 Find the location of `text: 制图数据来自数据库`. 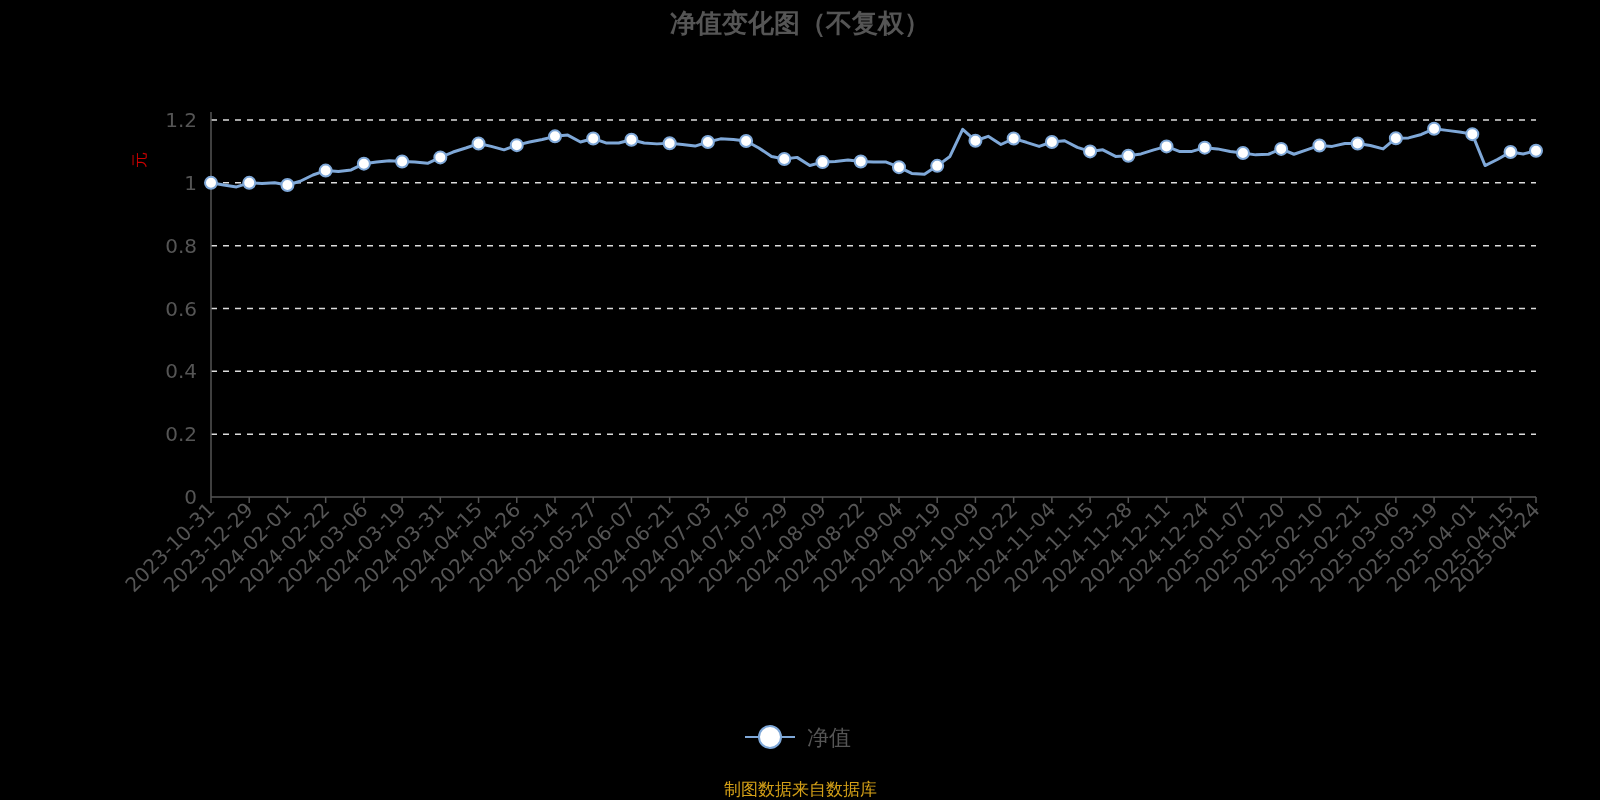

text: 制图数据来自数据库 is located at coordinates (800, 789).